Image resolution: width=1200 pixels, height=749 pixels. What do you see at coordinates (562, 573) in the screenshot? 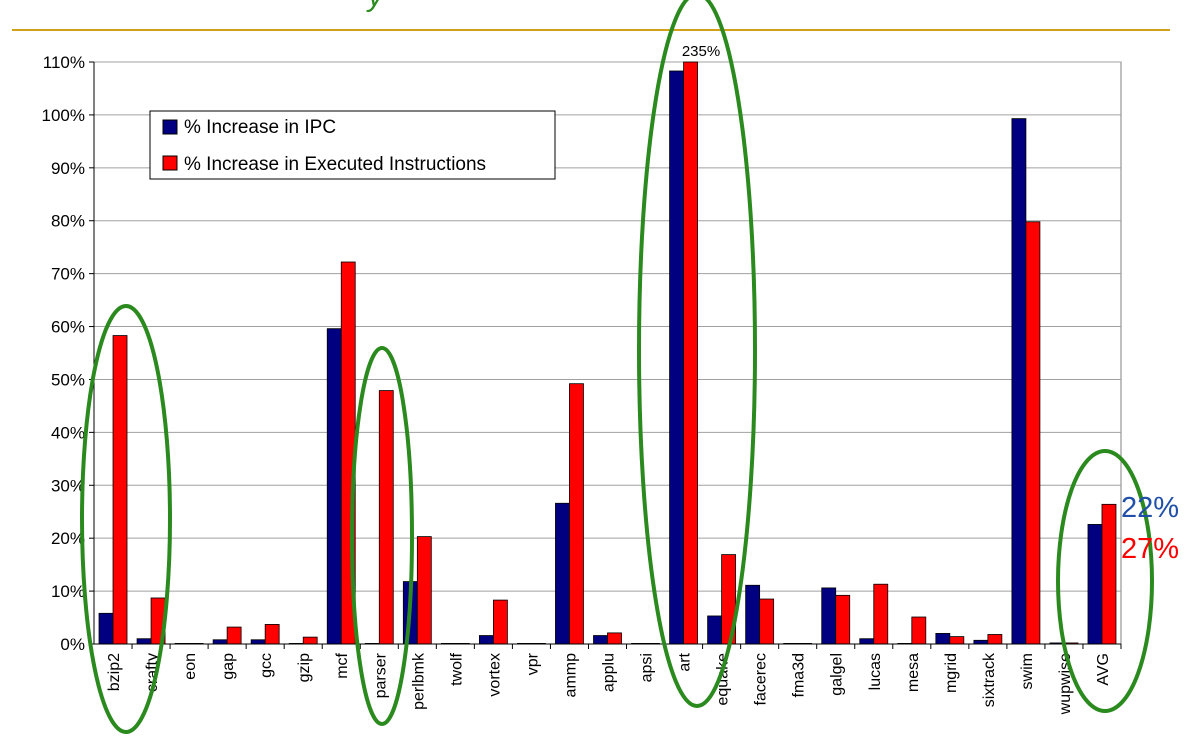
I see `bar-ipc-ammp` at bounding box center [562, 573].